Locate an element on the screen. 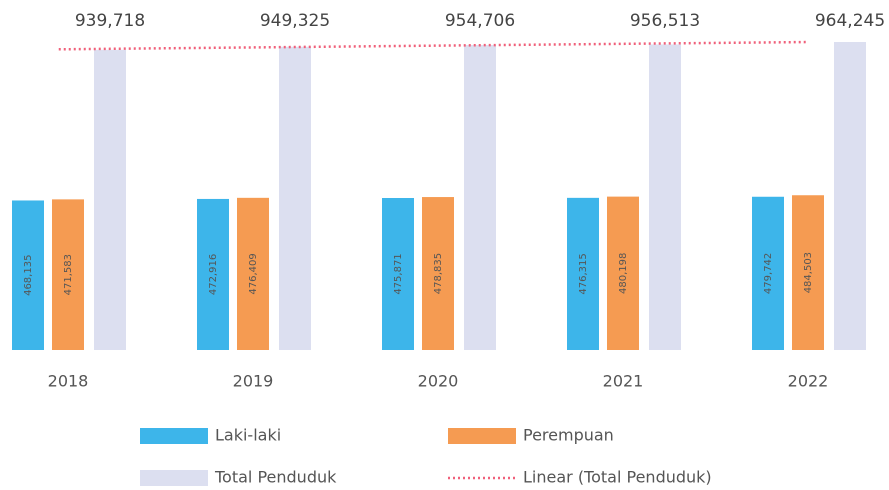  value-label: 478,835 is located at coordinates (438, 273).